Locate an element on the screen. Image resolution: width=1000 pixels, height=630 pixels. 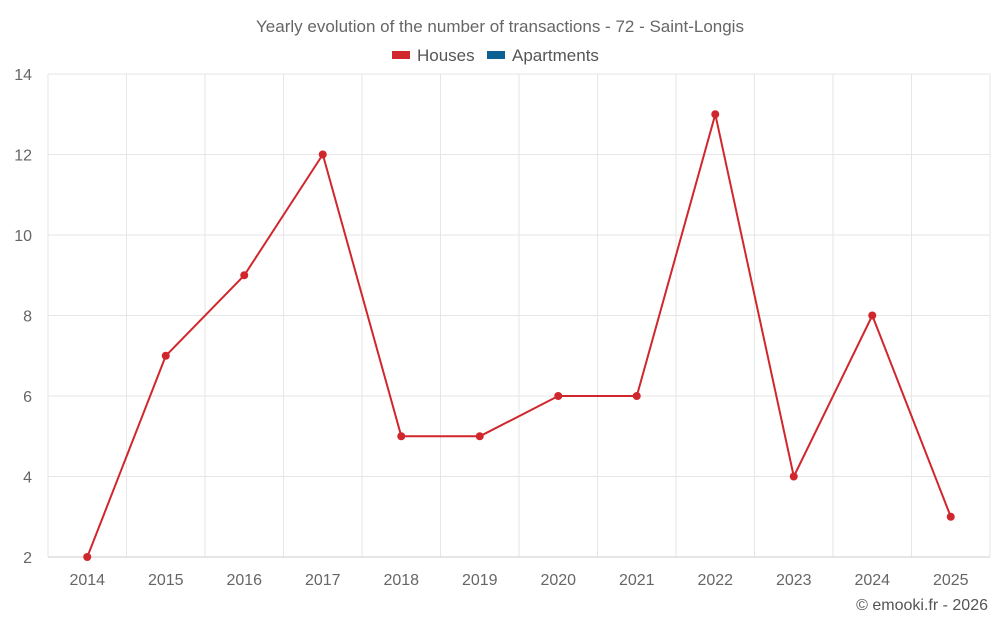
legend-swatch-houses is located at coordinates (401, 55).